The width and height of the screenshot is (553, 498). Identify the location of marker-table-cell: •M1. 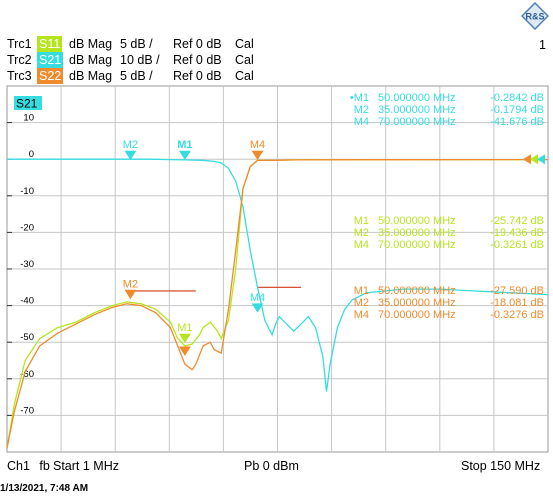
(359, 98).